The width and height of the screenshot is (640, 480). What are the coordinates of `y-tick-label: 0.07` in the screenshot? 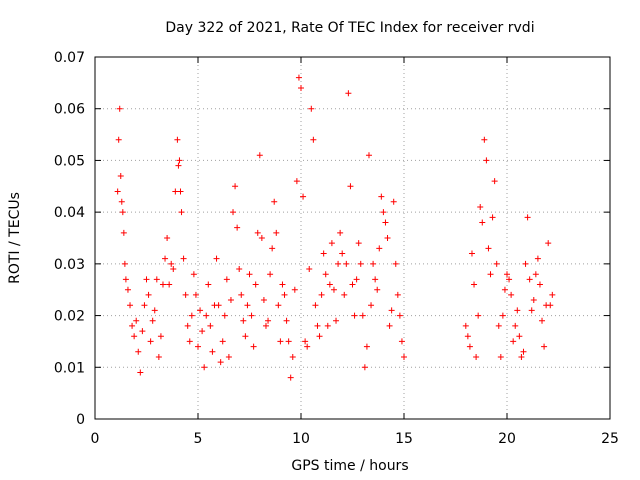 It's located at (69, 58).